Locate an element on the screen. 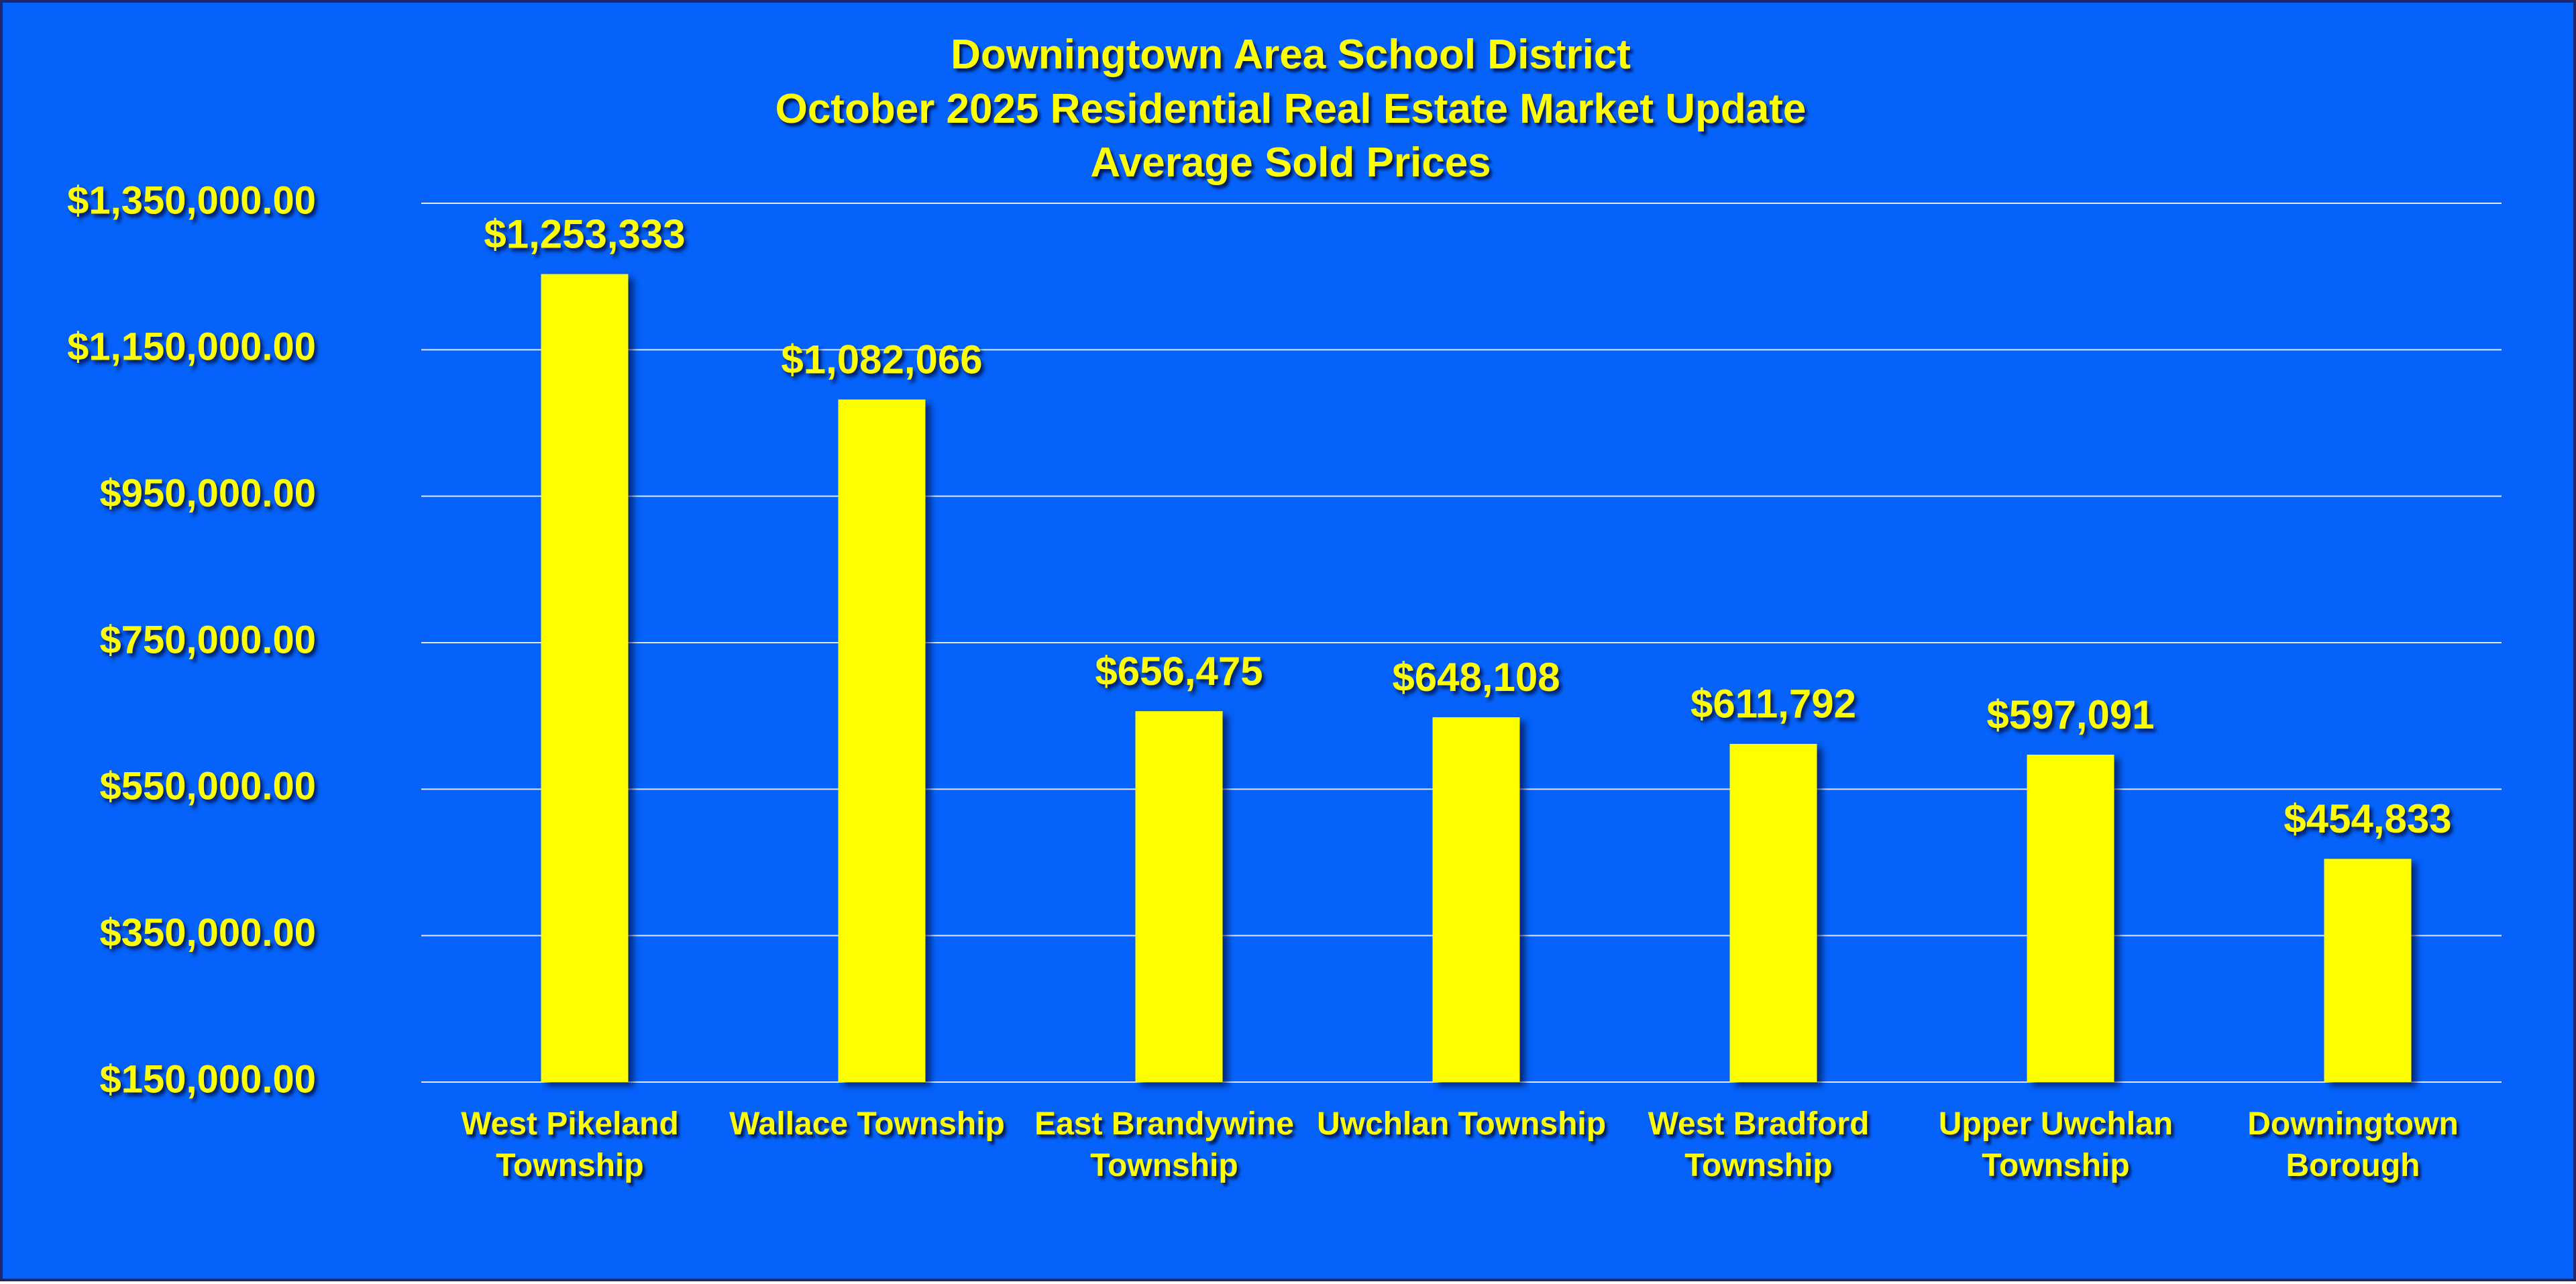  y-tick-label: $550,000.00 is located at coordinates (207, 786).